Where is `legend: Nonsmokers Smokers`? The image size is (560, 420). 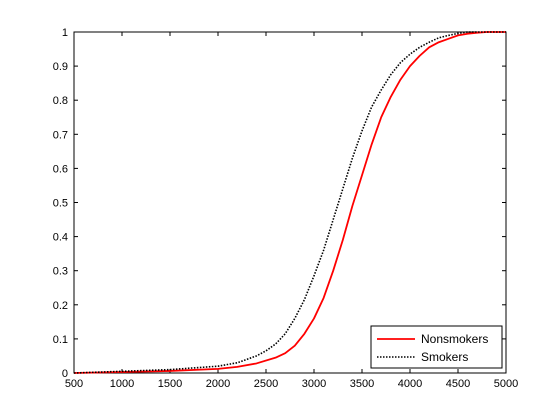 legend: Nonsmokers Smokers is located at coordinates (436, 347).